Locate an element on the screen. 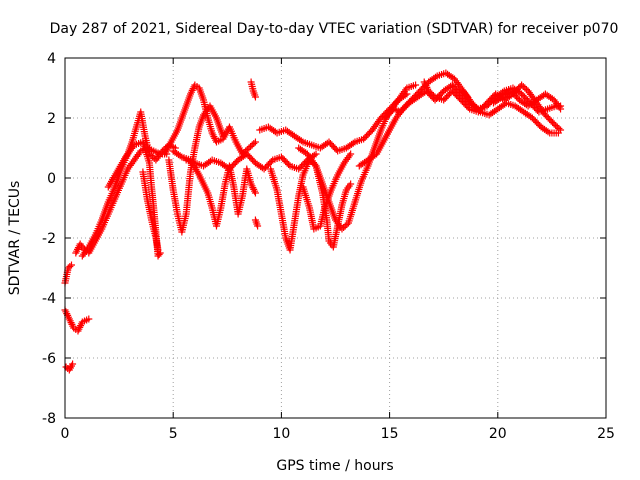 The height and width of the screenshot is (480, 640). x-tick-label: 0 is located at coordinates (65, 434).